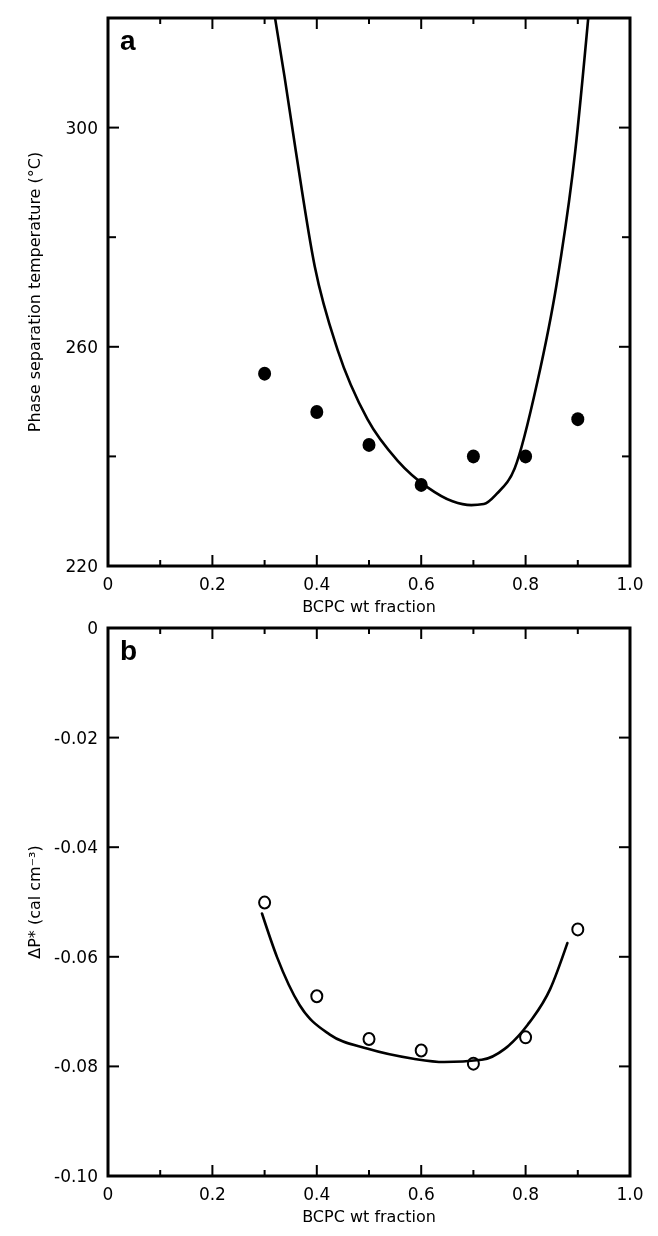 This screenshot has height=1236, width=658. I want to click on y-tick-label: 260, so click(81, 346).